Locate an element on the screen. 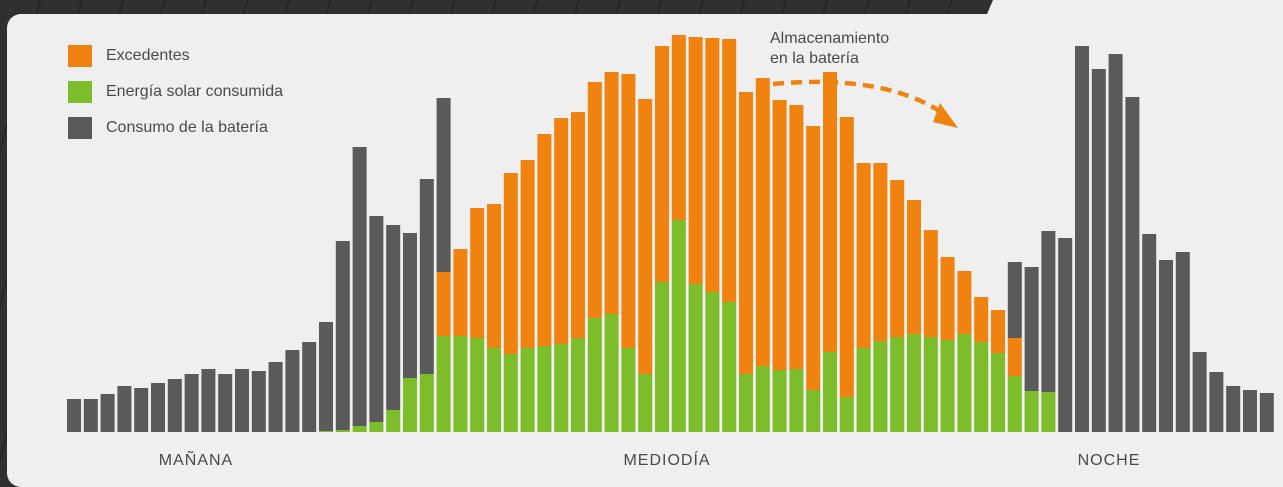 This screenshot has height=487, width=1283. annotation-line-1: Almacenamiento is located at coordinates (830, 38).